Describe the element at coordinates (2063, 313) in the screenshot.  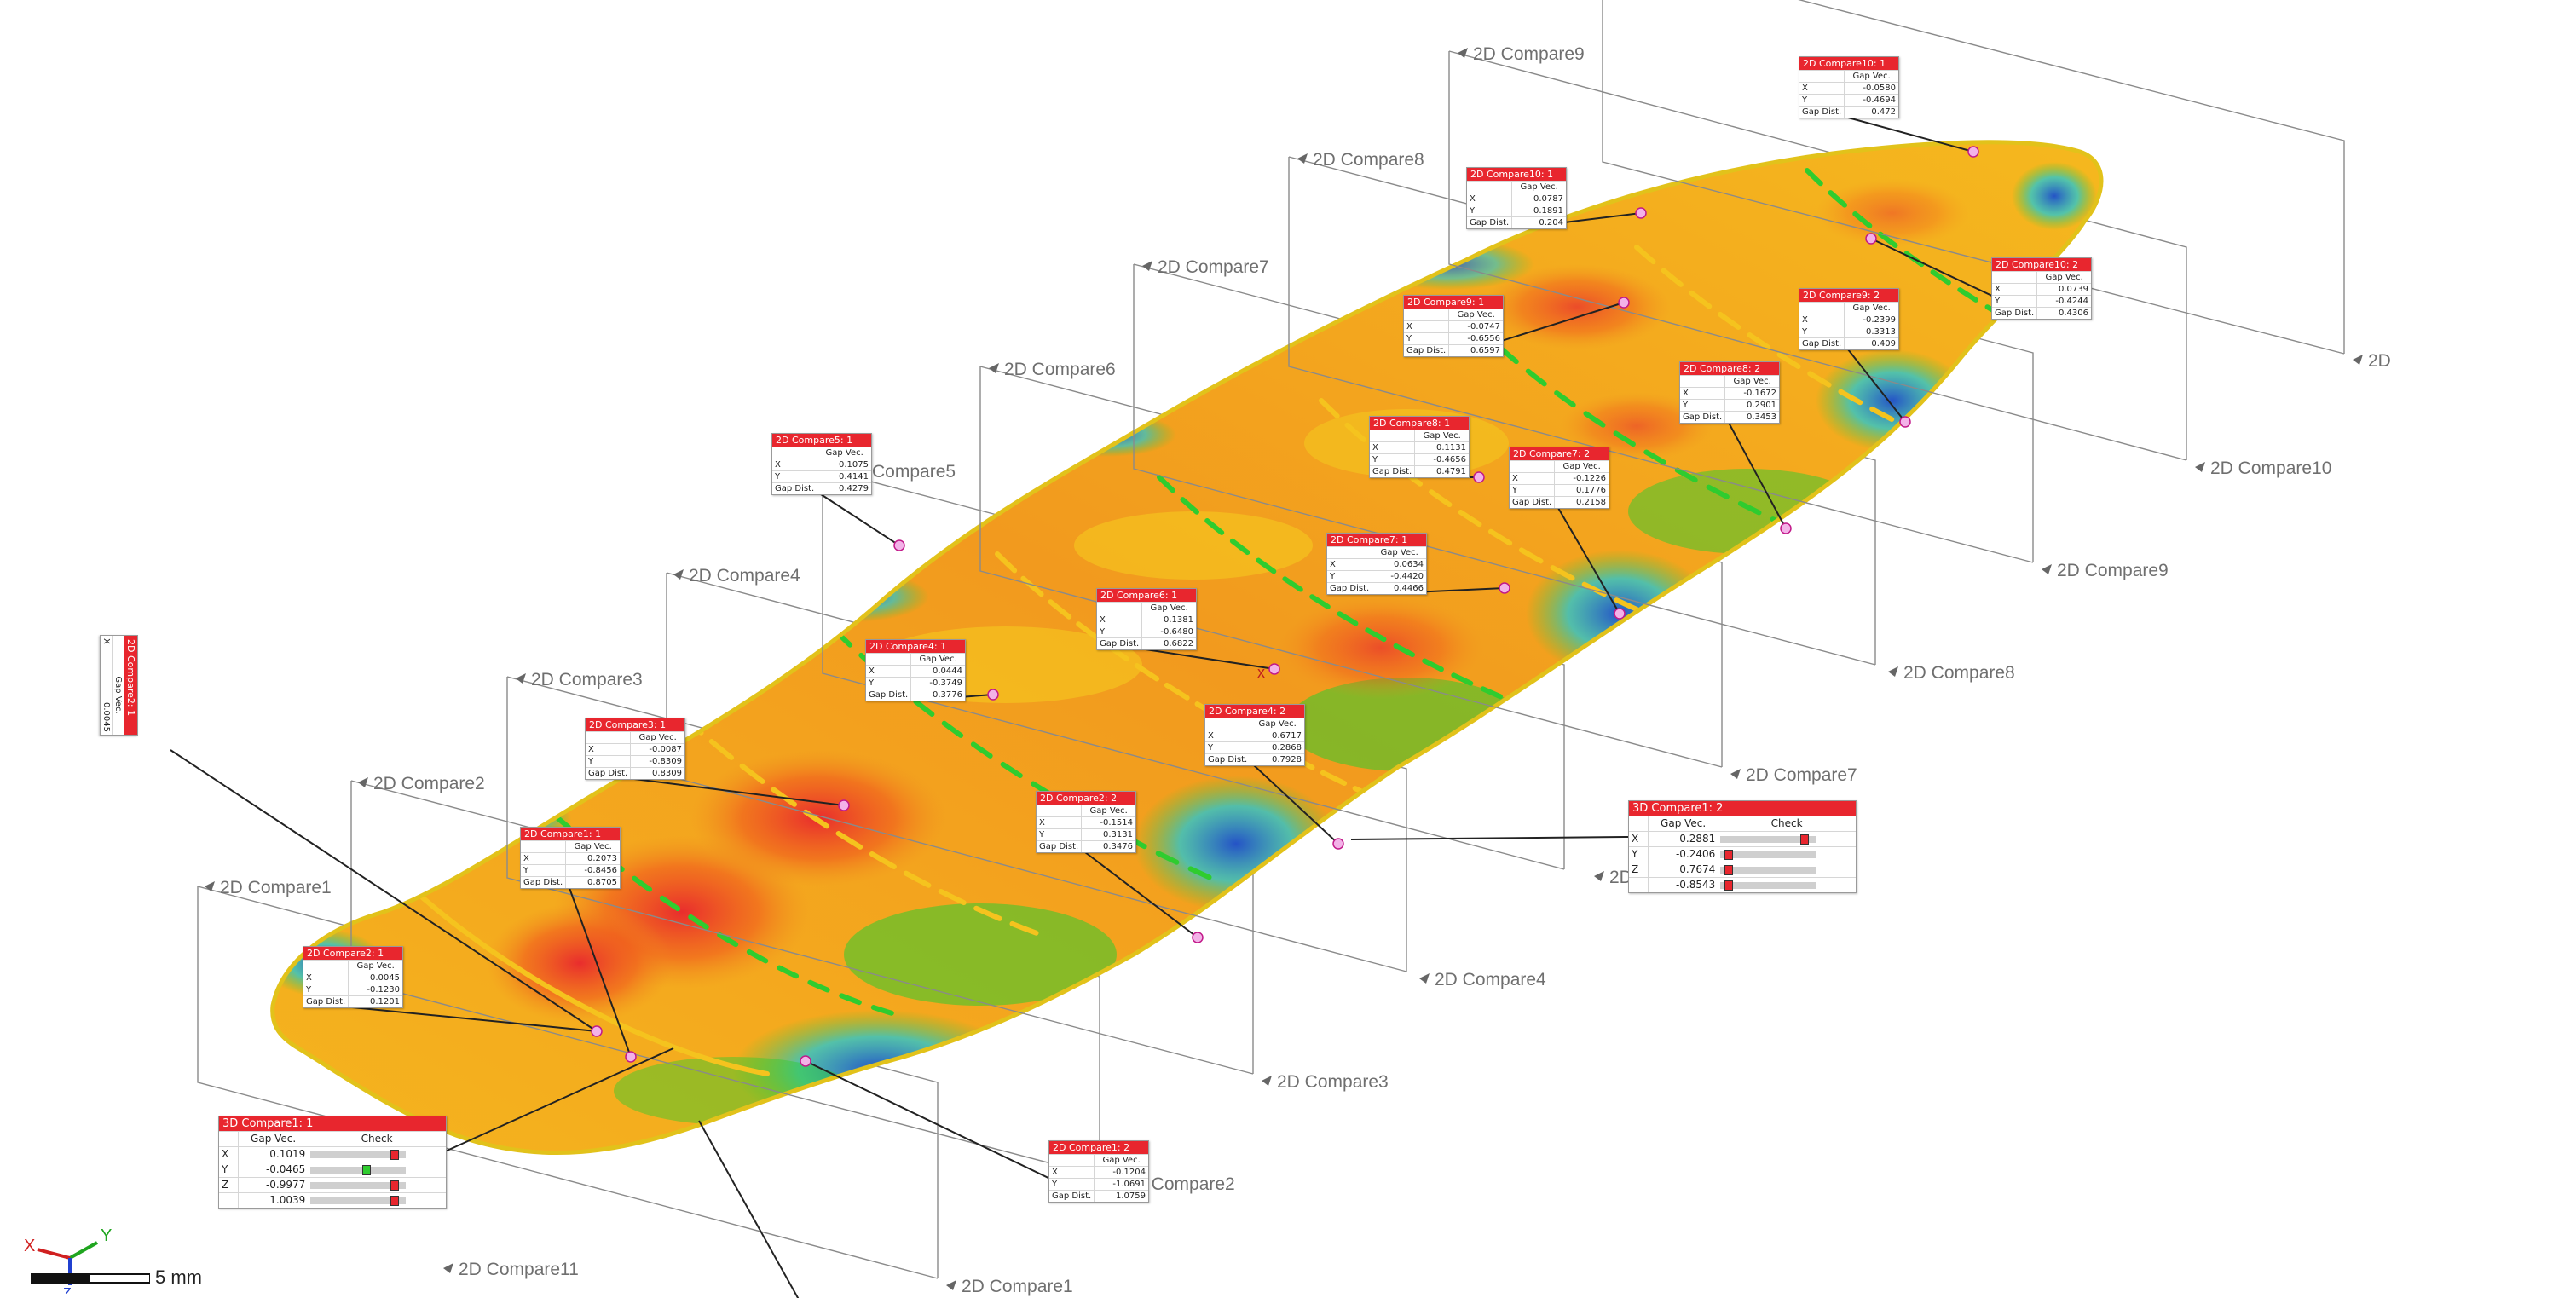
I see `value-gap-dist: 0.4306` at that location.